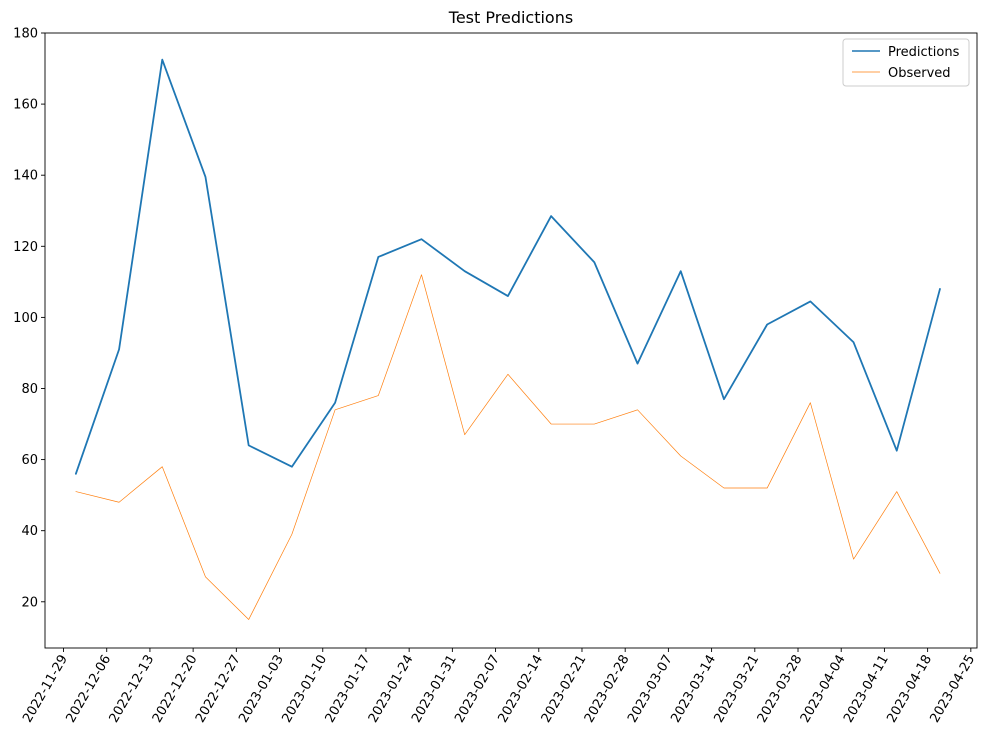 Image resolution: width=1000 pixels, height=744 pixels. Describe the element at coordinates (218, 689) in the screenshot. I see `x-tick-label: 2022-12-27` at that location.